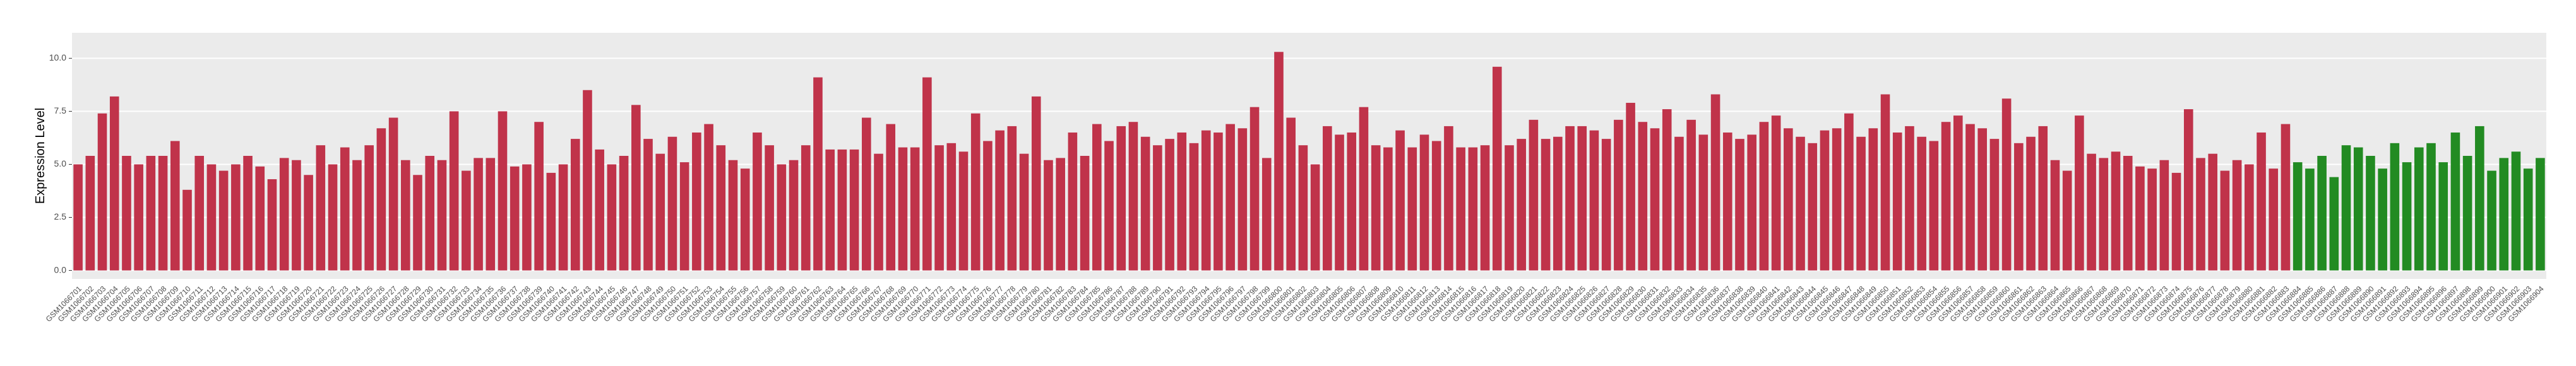 This screenshot has height=366, width=2576. I want to click on y-axis-label: Expression Level, so click(40, 156).